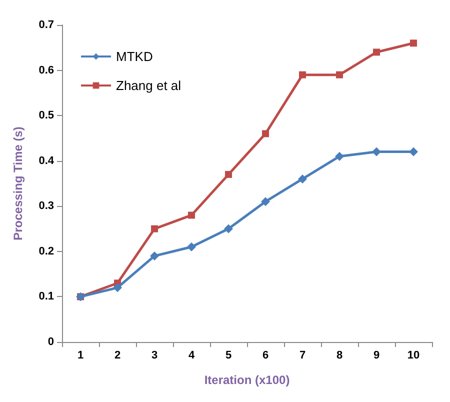  Describe the element at coordinates (149, 85) in the screenshot. I see `legend-label: Zhang et al` at that location.